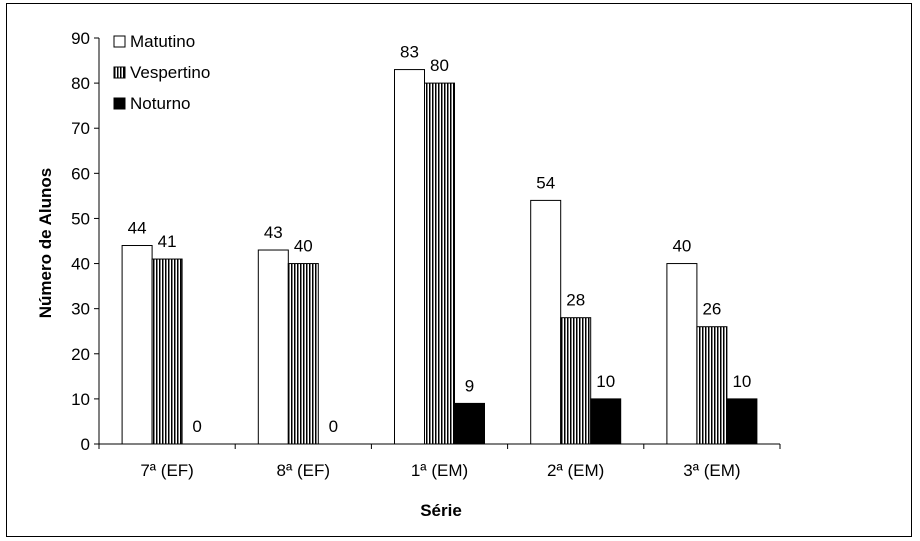  What do you see at coordinates (409, 52) in the screenshot?
I see `data-label: 83` at bounding box center [409, 52].